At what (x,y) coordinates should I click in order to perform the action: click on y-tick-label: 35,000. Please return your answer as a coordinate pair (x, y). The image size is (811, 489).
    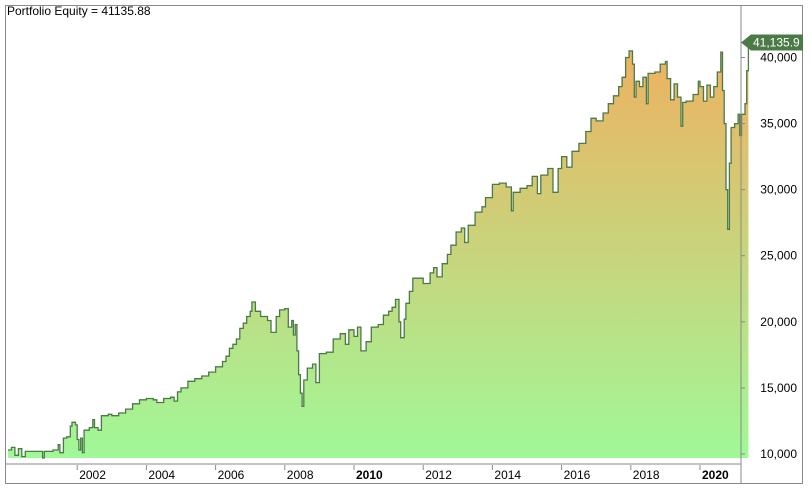
    Looking at the image, I should click on (778, 124).